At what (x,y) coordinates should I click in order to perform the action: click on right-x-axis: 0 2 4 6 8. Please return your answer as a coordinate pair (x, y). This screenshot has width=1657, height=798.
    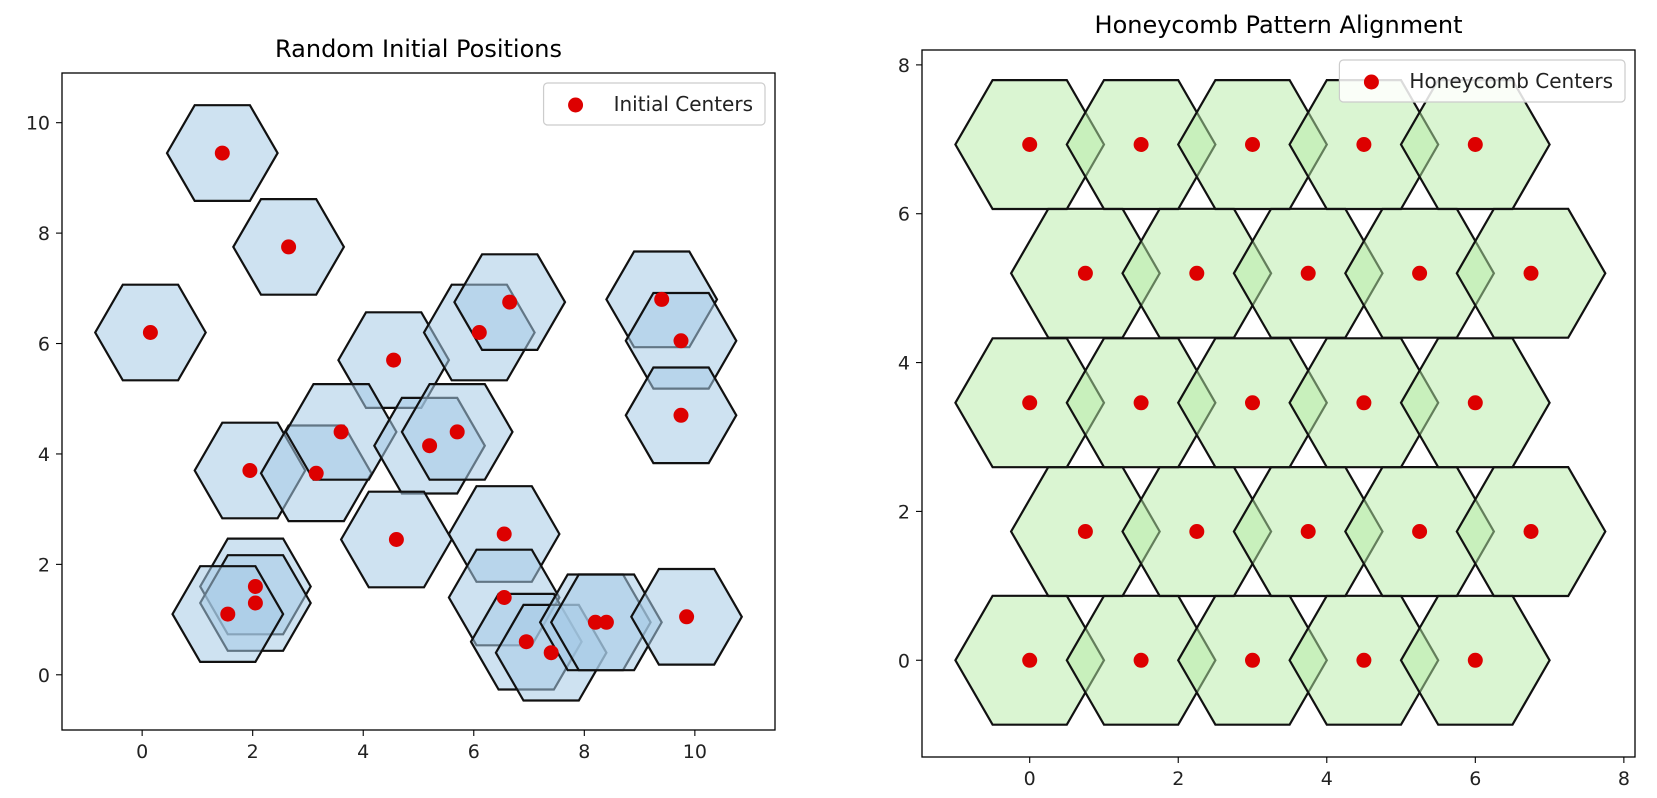
    Looking at the image, I should click on (1327, 773).